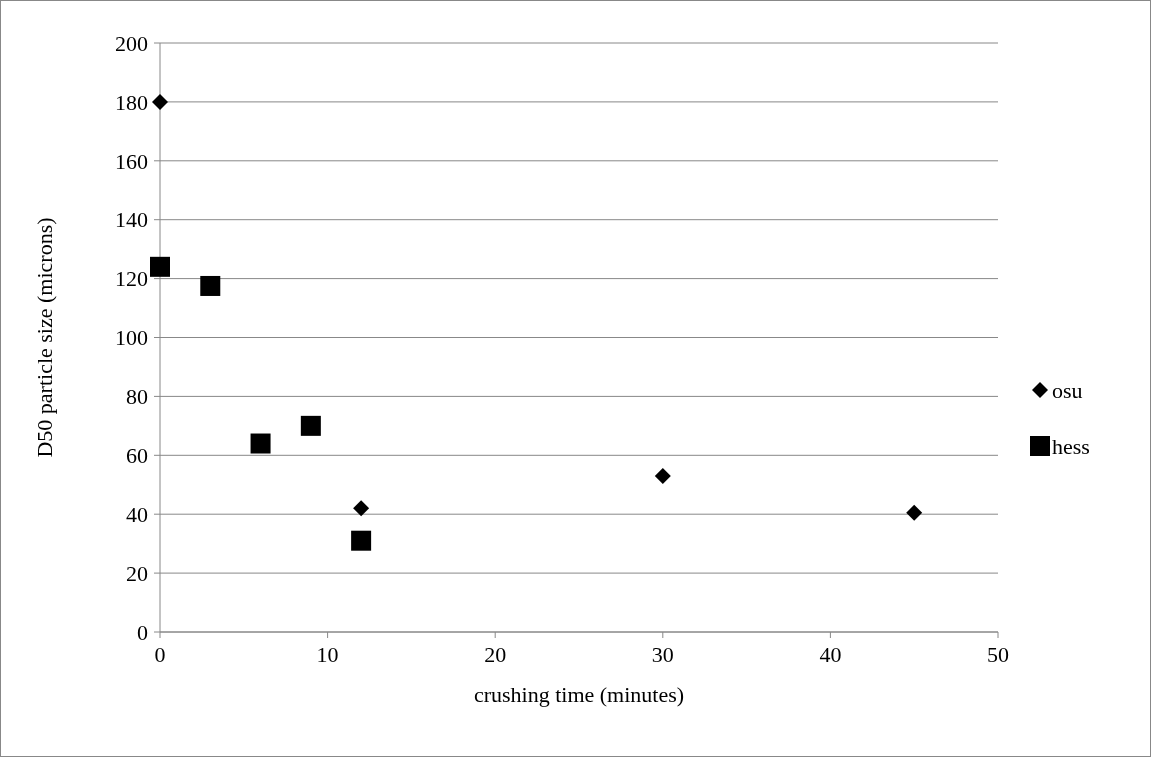 This screenshot has height=757, width=1151. Describe the element at coordinates (44, 337) in the screenshot. I see `y-axis-title: D50 particle size (microns)` at that location.